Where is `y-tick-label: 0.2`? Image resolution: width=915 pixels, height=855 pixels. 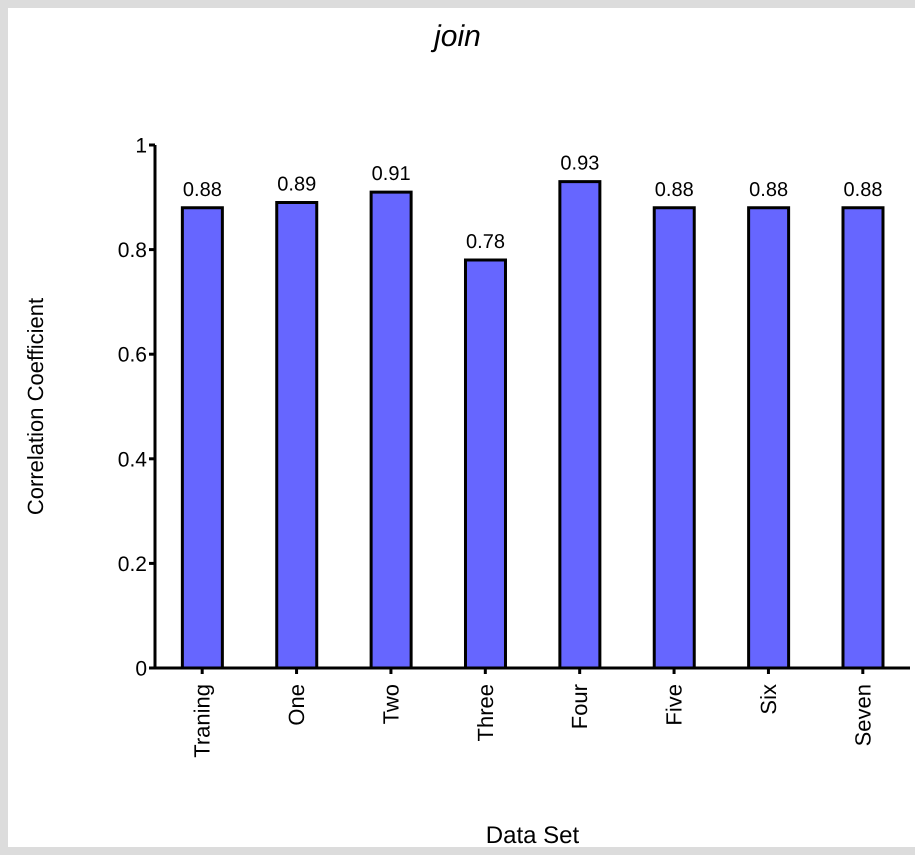
y-tick-label: 0.2 is located at coordinates (132, 564).